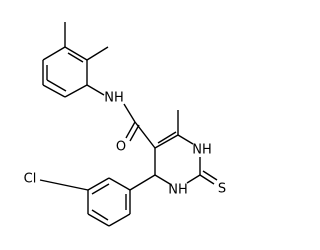  I want to click on atom-label: Cl, so click(30, 179).